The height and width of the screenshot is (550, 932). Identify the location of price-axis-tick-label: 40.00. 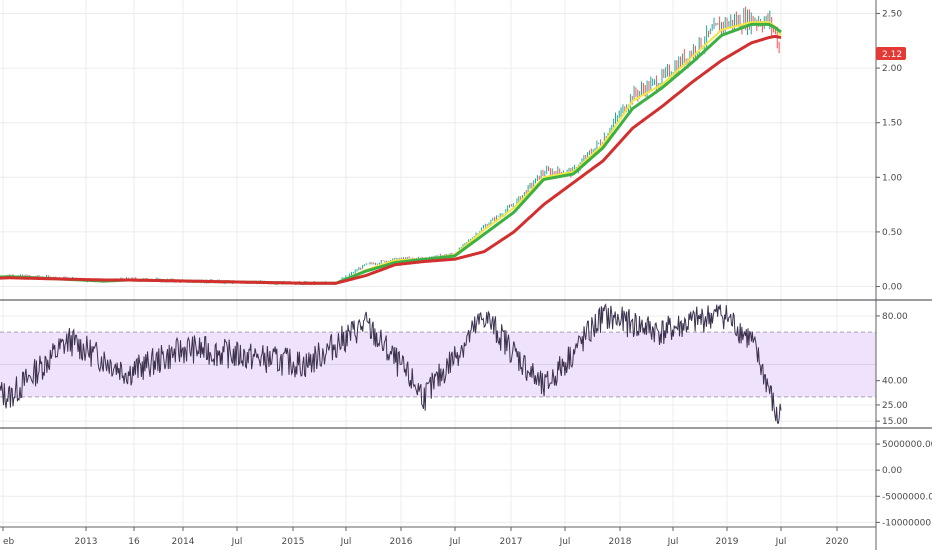
(895, 382).